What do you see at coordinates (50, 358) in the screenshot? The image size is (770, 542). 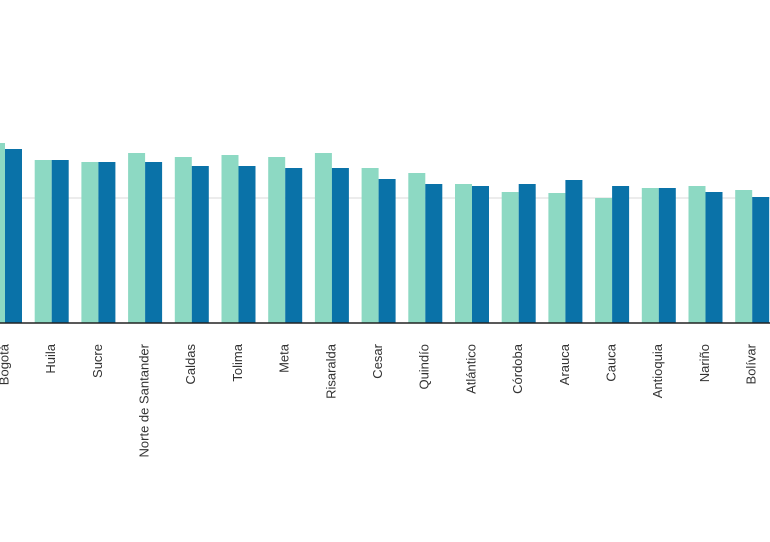 I see `x-tick-label: Huila` at bounding box center [50, 358].